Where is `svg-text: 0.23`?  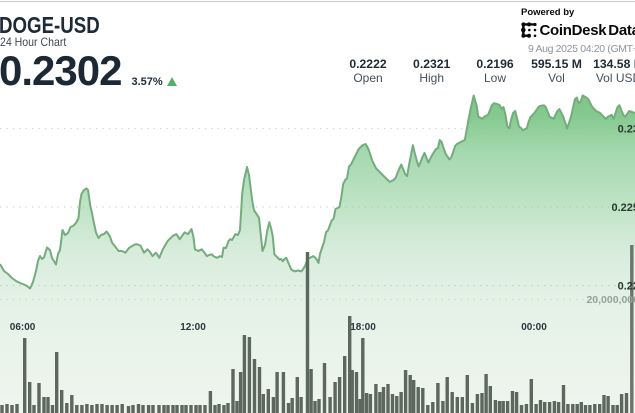
svg-text: 0.23 is located at coordinates (626, 130).